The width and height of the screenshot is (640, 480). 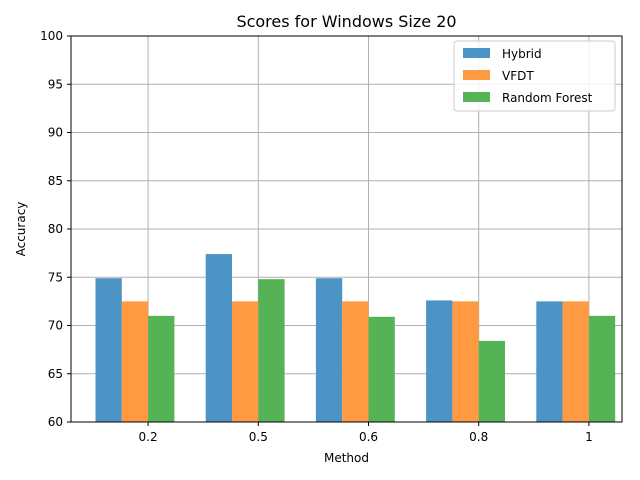 I want to click on bar-hybrid-0.5, so click(x=218, y=338).